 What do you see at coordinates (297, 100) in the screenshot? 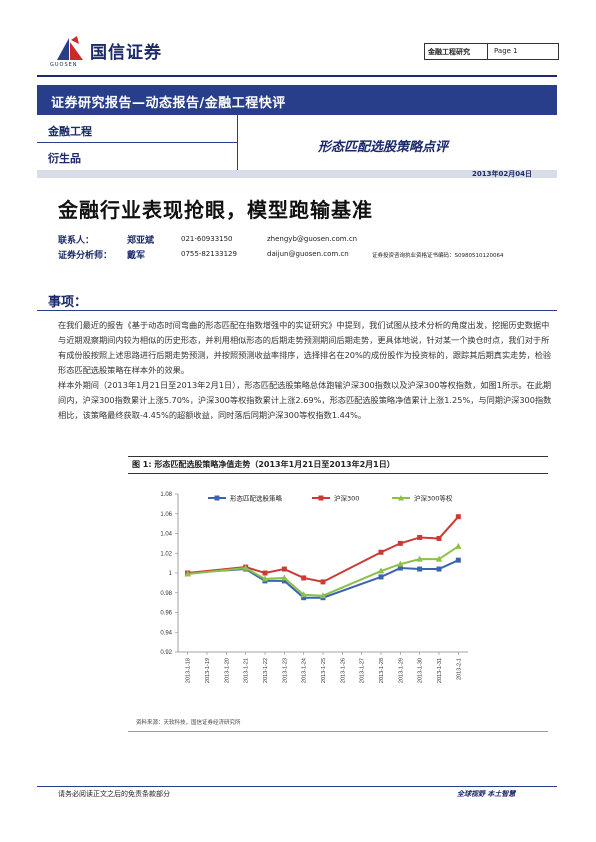
I see `report-type-banner: 证券研究报告—动态报告/金融工程快评` at bounding box center [297, 100].